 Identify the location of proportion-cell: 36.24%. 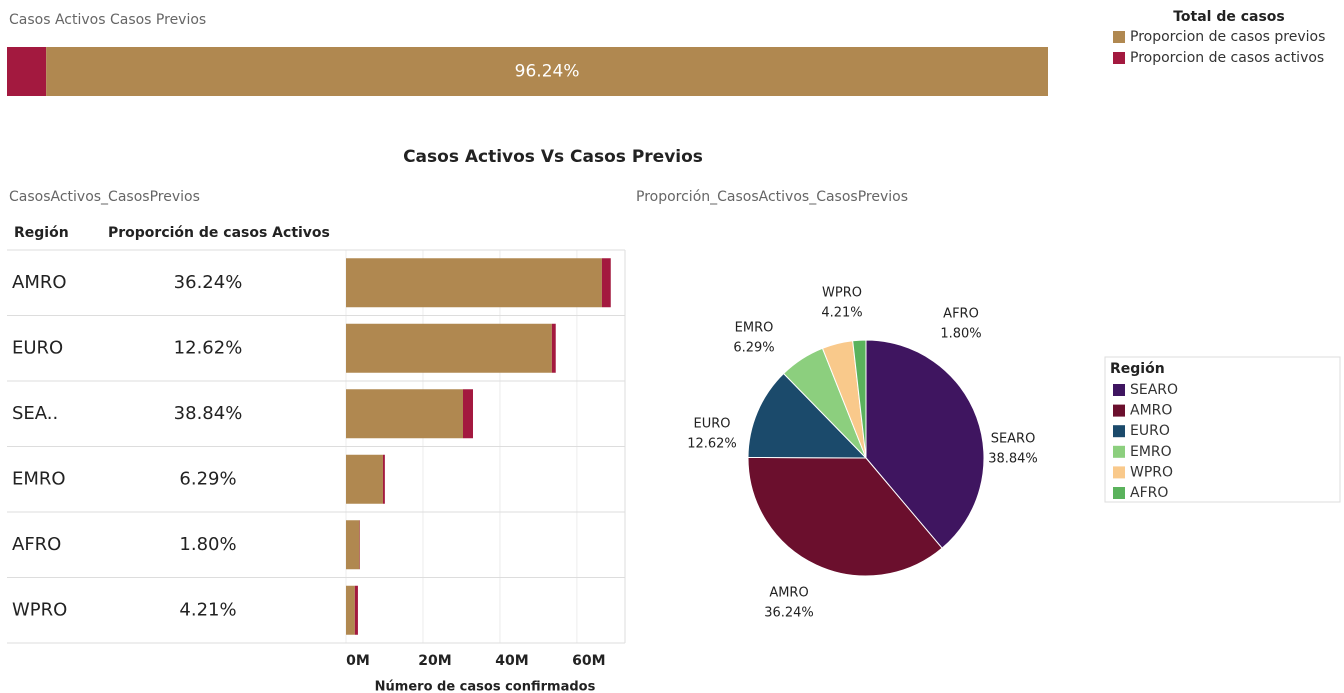
(208, 282).